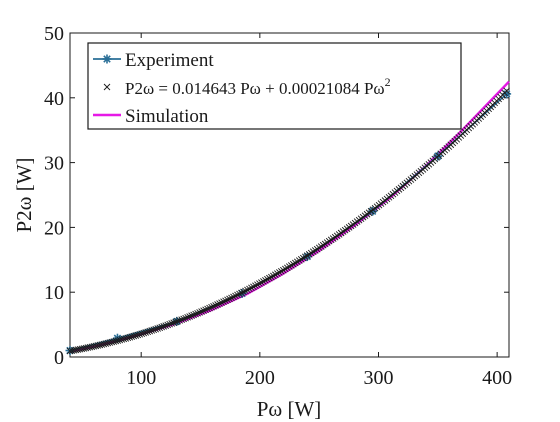  Describe the element at coordinates (141, 378) in the screenshot. I see `x-tick-label: 100` at that location.